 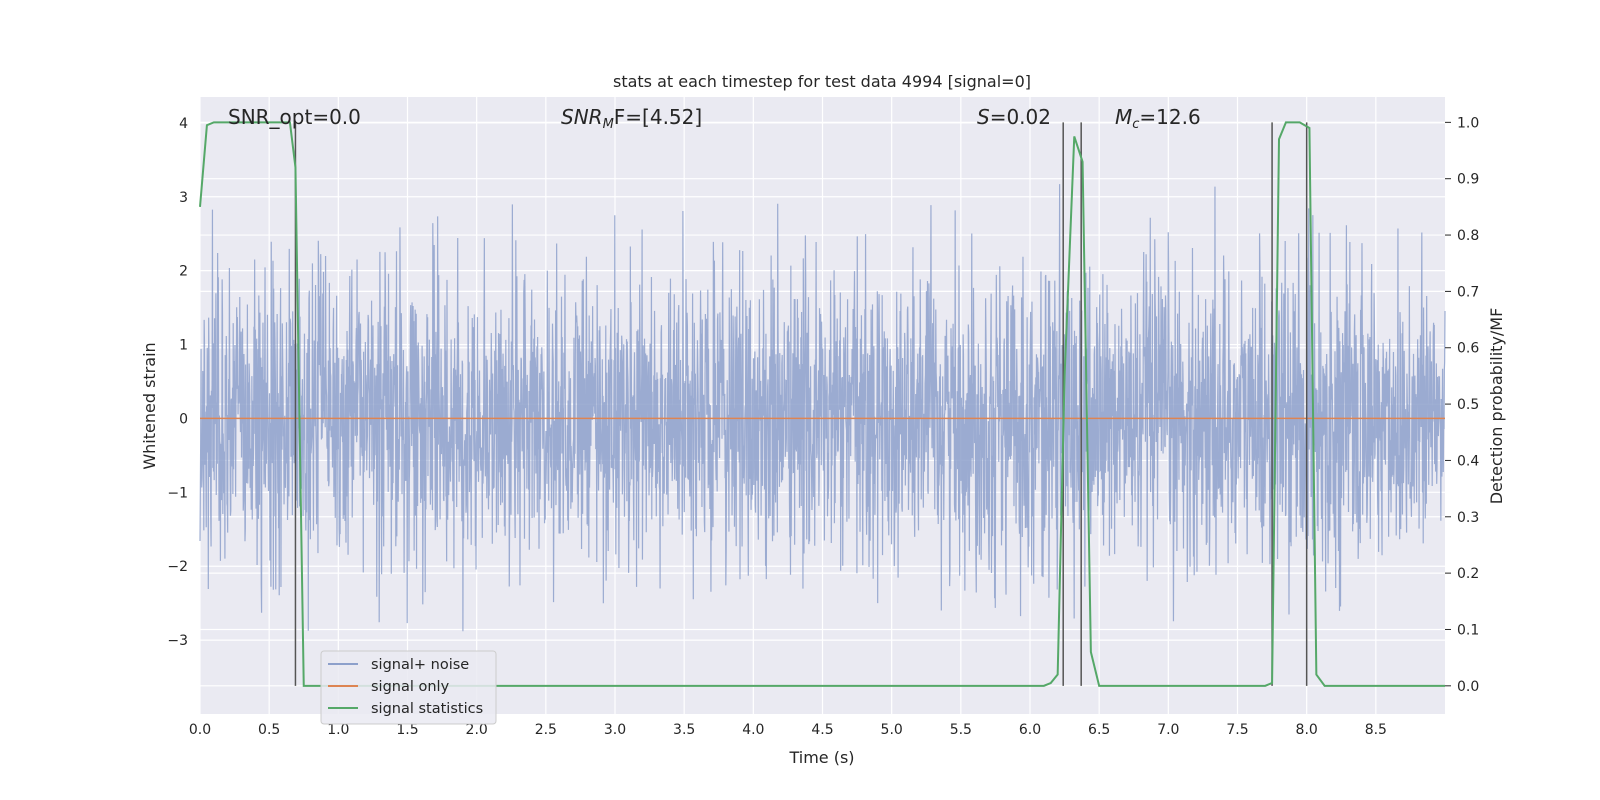 I want to click on legend-label-noise: signal+ noise, so click(x=420, y=665).